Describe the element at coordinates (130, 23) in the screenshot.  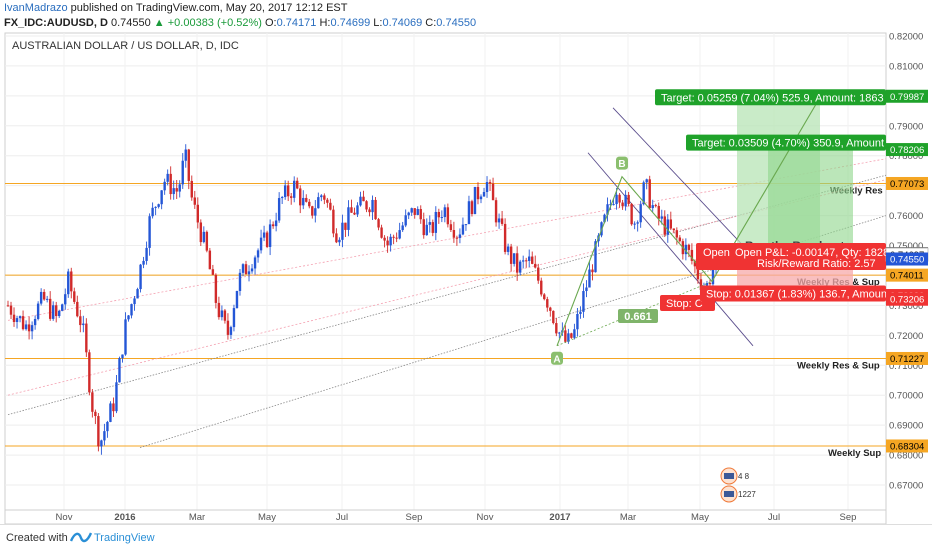
I see `last-price: 0.74550` at that location.